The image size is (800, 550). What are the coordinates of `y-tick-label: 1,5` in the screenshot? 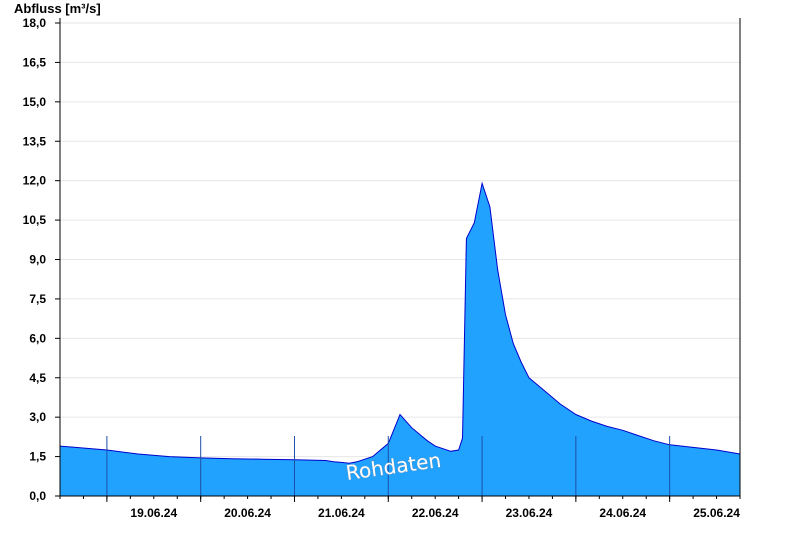 It's located at (37, 457).